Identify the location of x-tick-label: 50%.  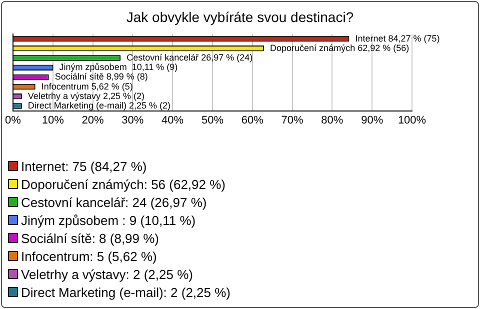
(212, 120).